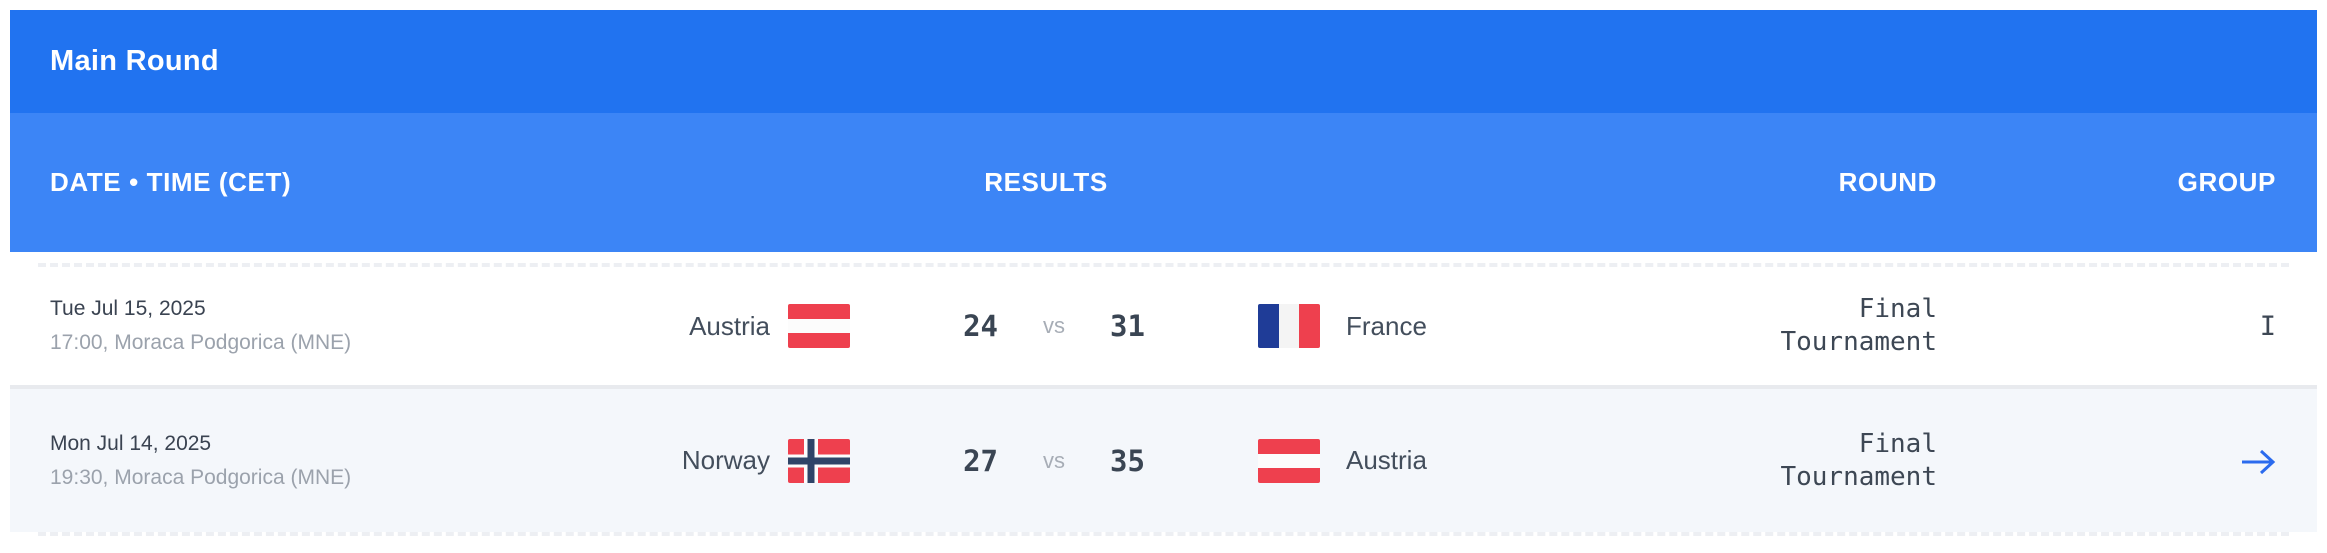 The height and width of the screenshot is (553, 2327). Describe the element at coordinates (128, 308) in the screenshot. I see `match-date: Tue Jul 15, 2025` at that location.